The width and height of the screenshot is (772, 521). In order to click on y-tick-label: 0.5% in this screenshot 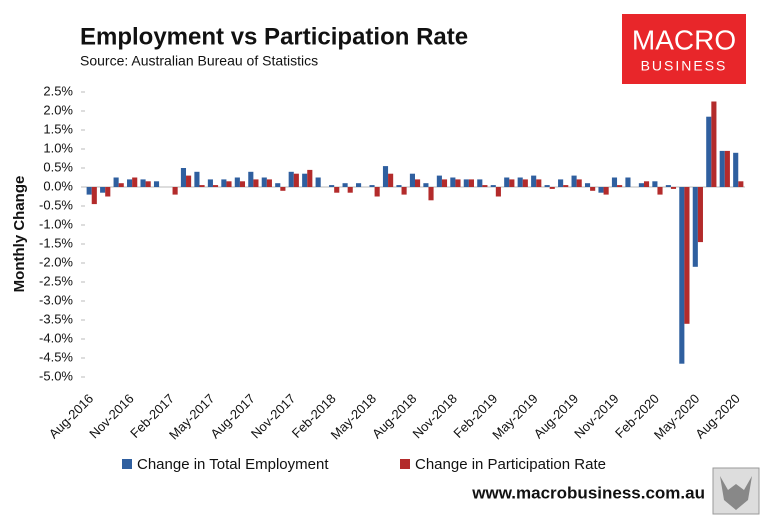, I will do `click(58, 166)`.